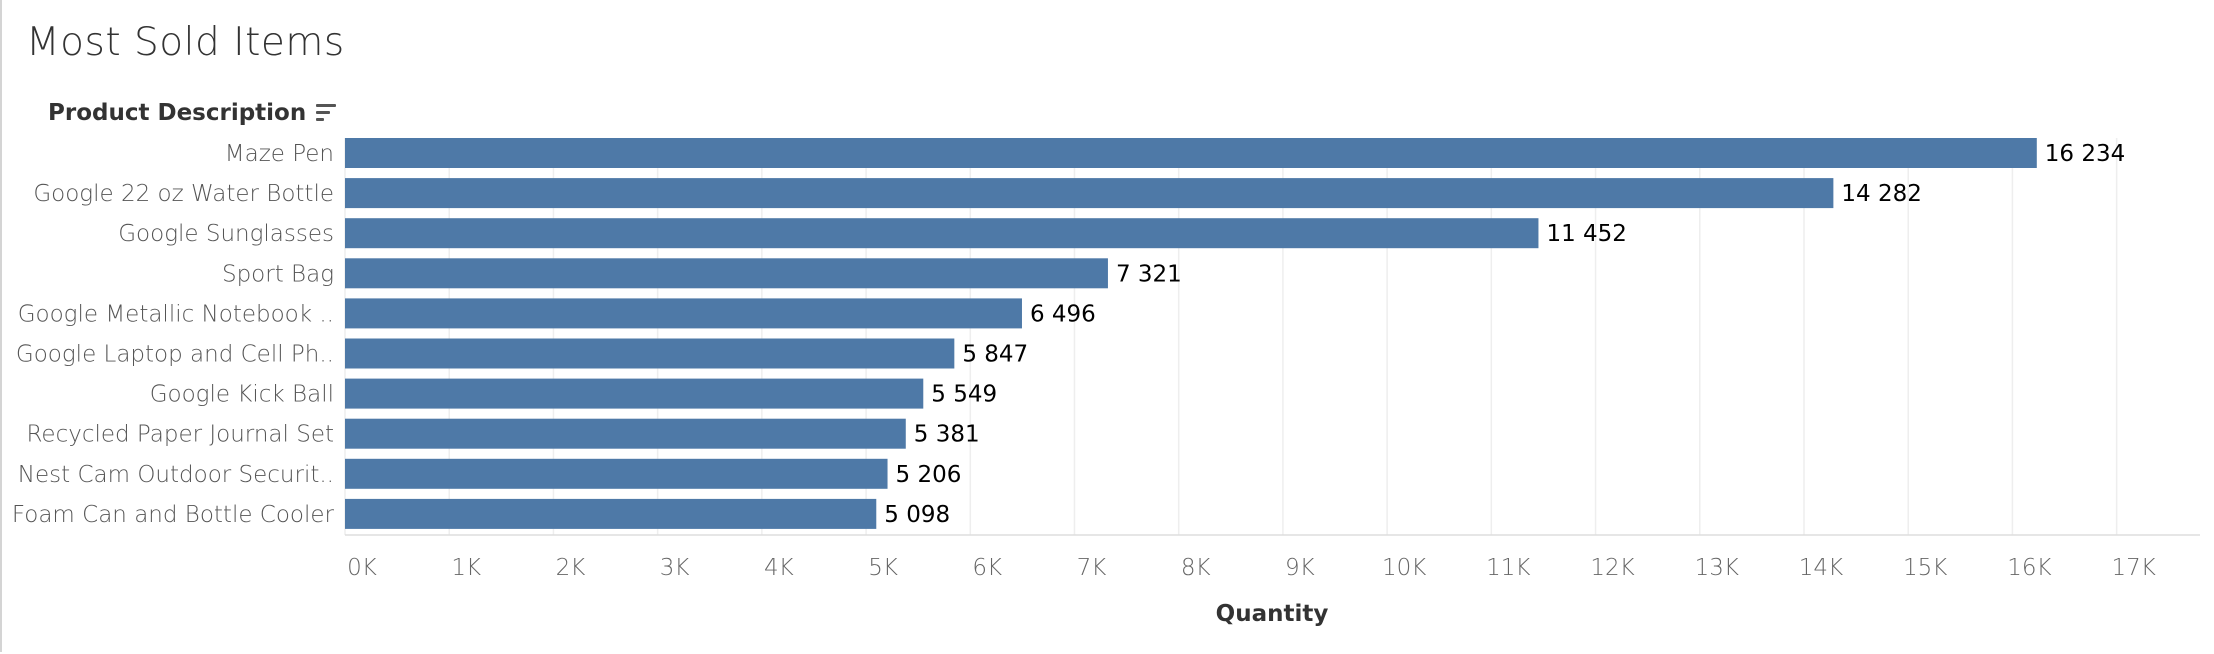 Image resolution: width=2214 pixels, height=654 pixels. Describe the element at coordinates (1063, 314) in the screenshot. I see `value-label: 6 496` at that location.